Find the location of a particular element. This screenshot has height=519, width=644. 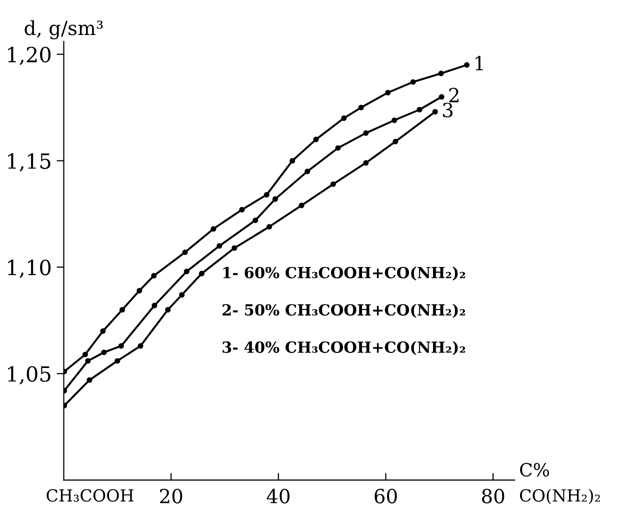

x-tick-label: 60 is located at coordinates (385, 496).